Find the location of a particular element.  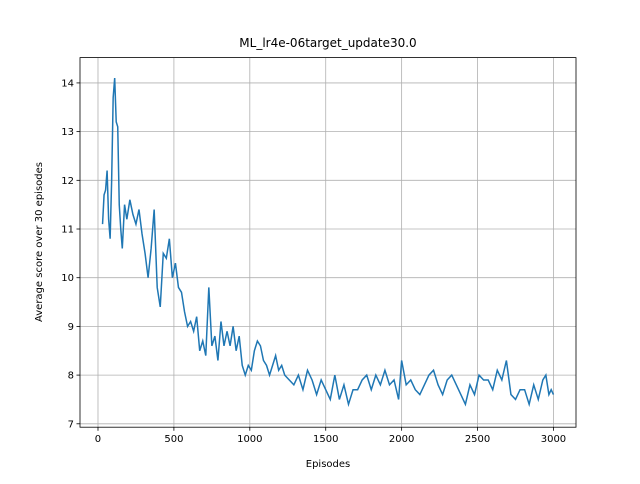

y-axis-label: Average score over 30 episodes is located at coordinates (39, 242).